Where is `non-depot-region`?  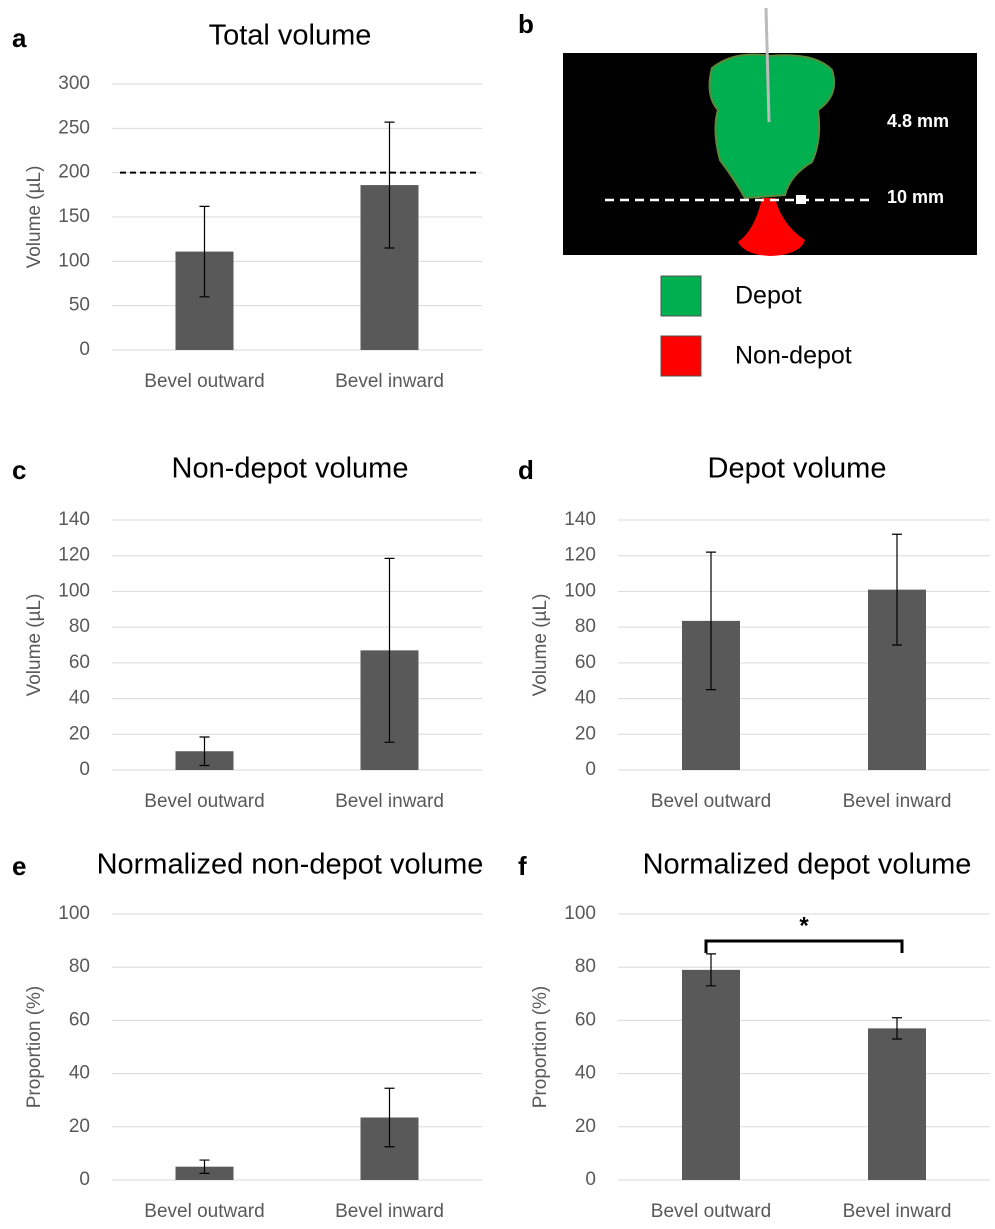
non-depot-region is located at coordinates (771, 227).